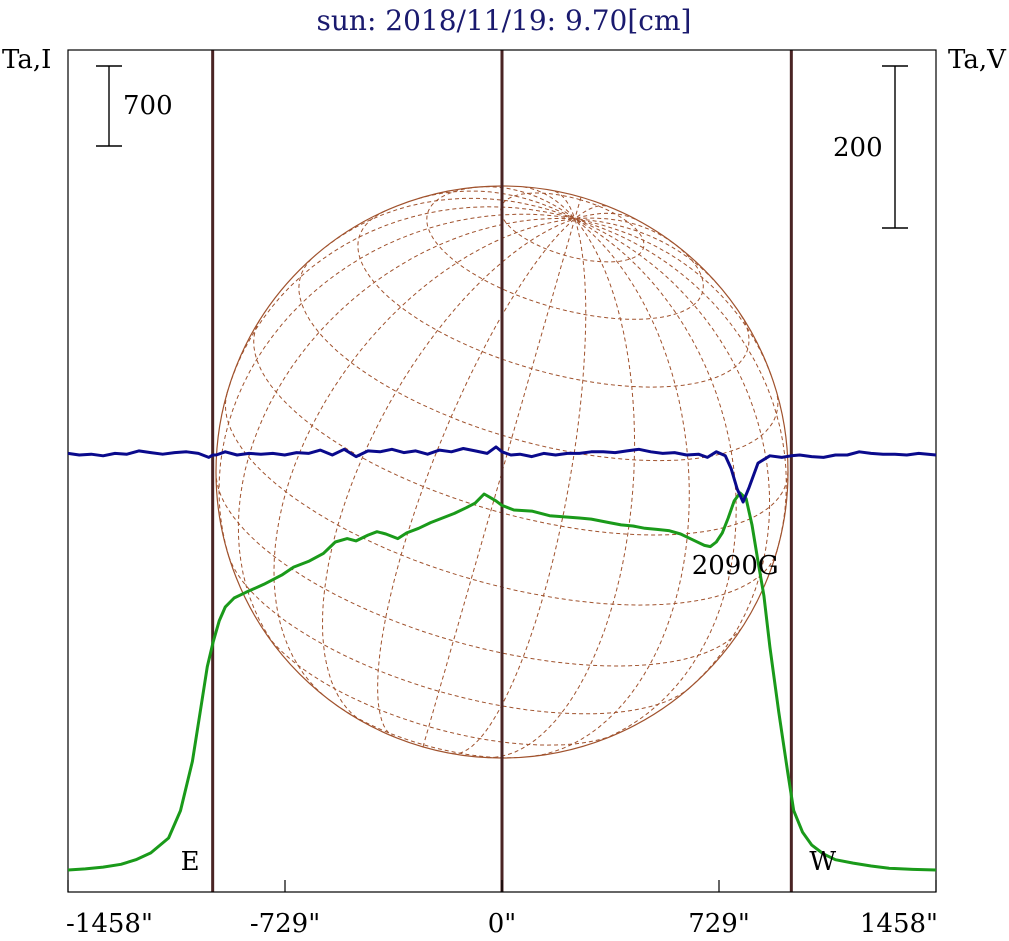 The width and height of the screenshot is (1009, 941). I want to click on x-tick-label: -729", so click(285, 924).